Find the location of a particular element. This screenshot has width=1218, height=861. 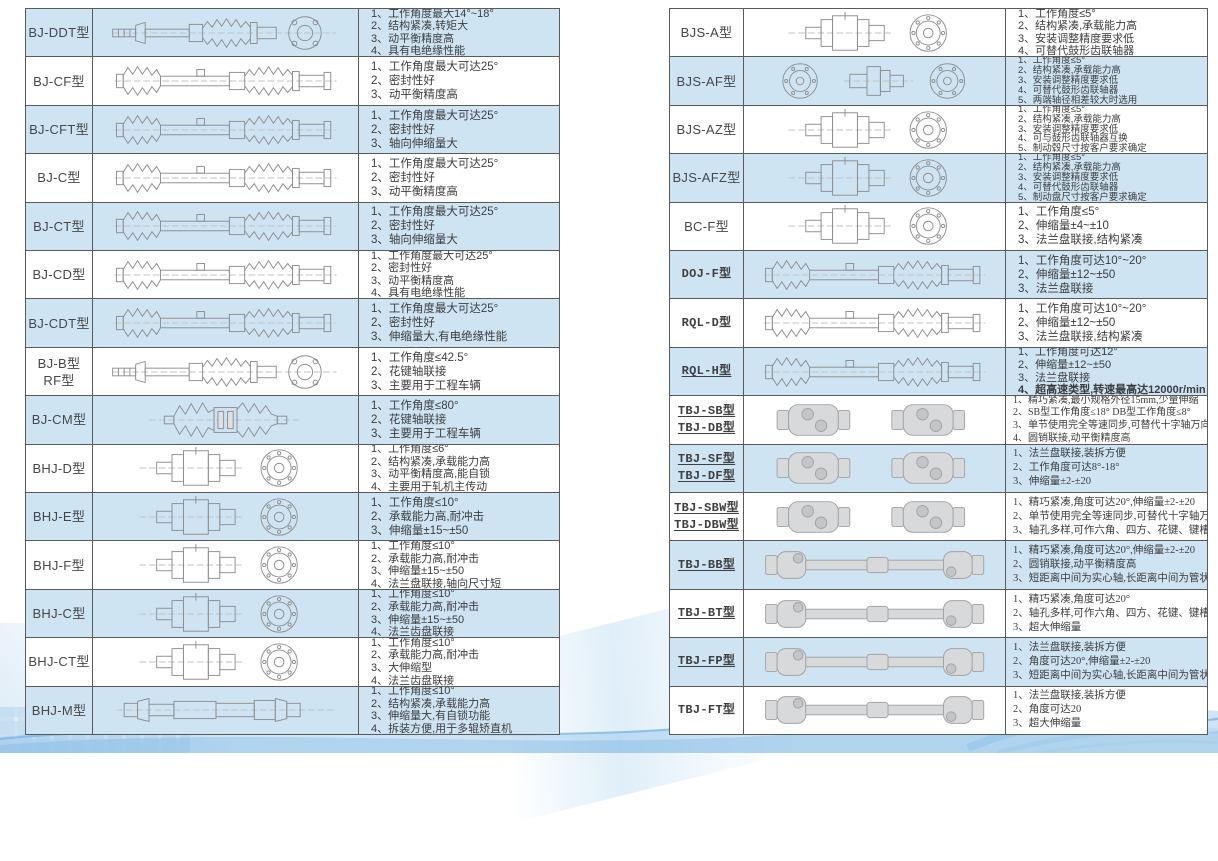

model-name: TBJ-BT型 is located at coordinates (706, 613).